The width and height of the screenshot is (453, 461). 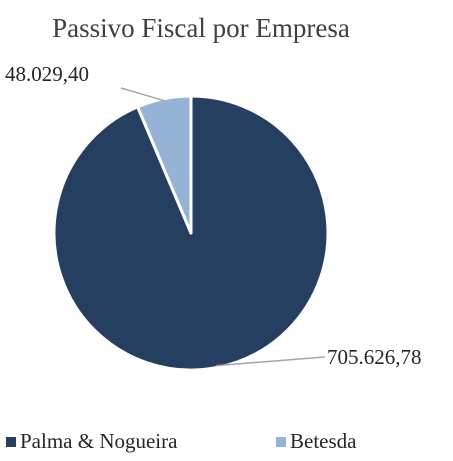 I want to click on leader-line-betesda, so click(x=142, y=94).